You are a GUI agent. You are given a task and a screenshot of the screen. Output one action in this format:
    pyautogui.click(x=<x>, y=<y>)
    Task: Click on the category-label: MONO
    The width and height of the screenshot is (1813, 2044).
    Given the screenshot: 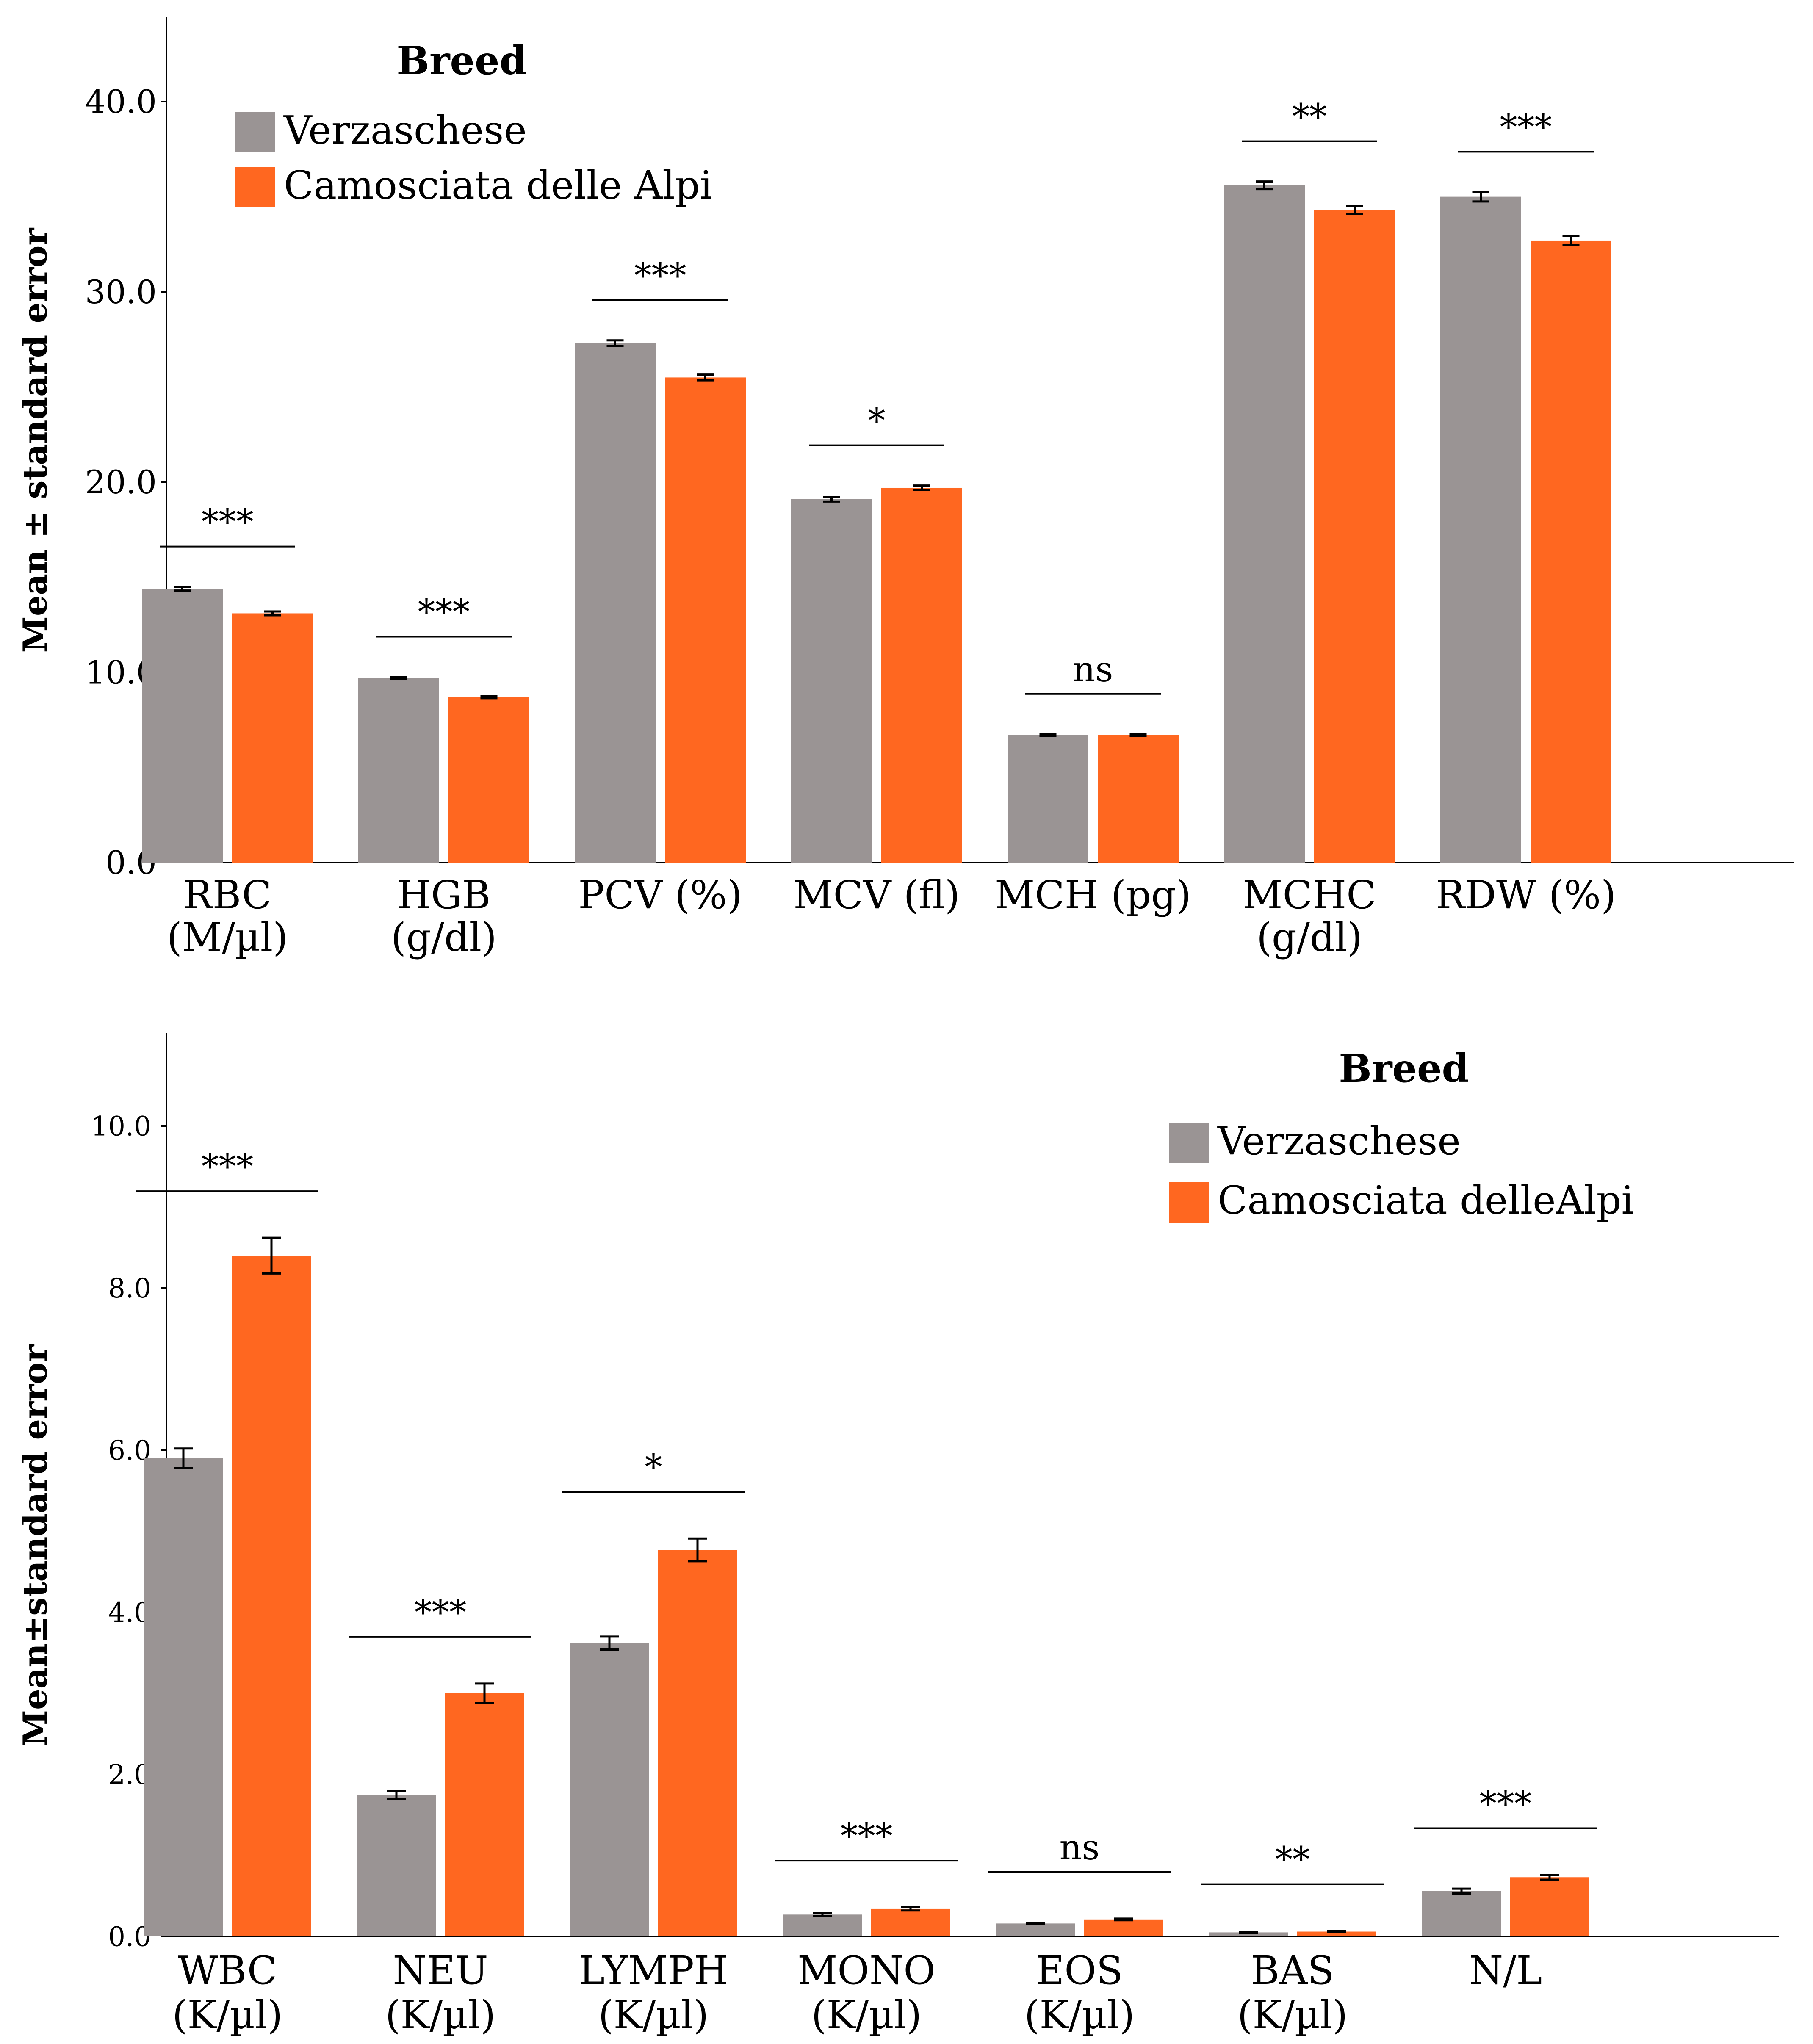 What is the action you would take?
    pyautogui.click(x=866, y=1971)
    